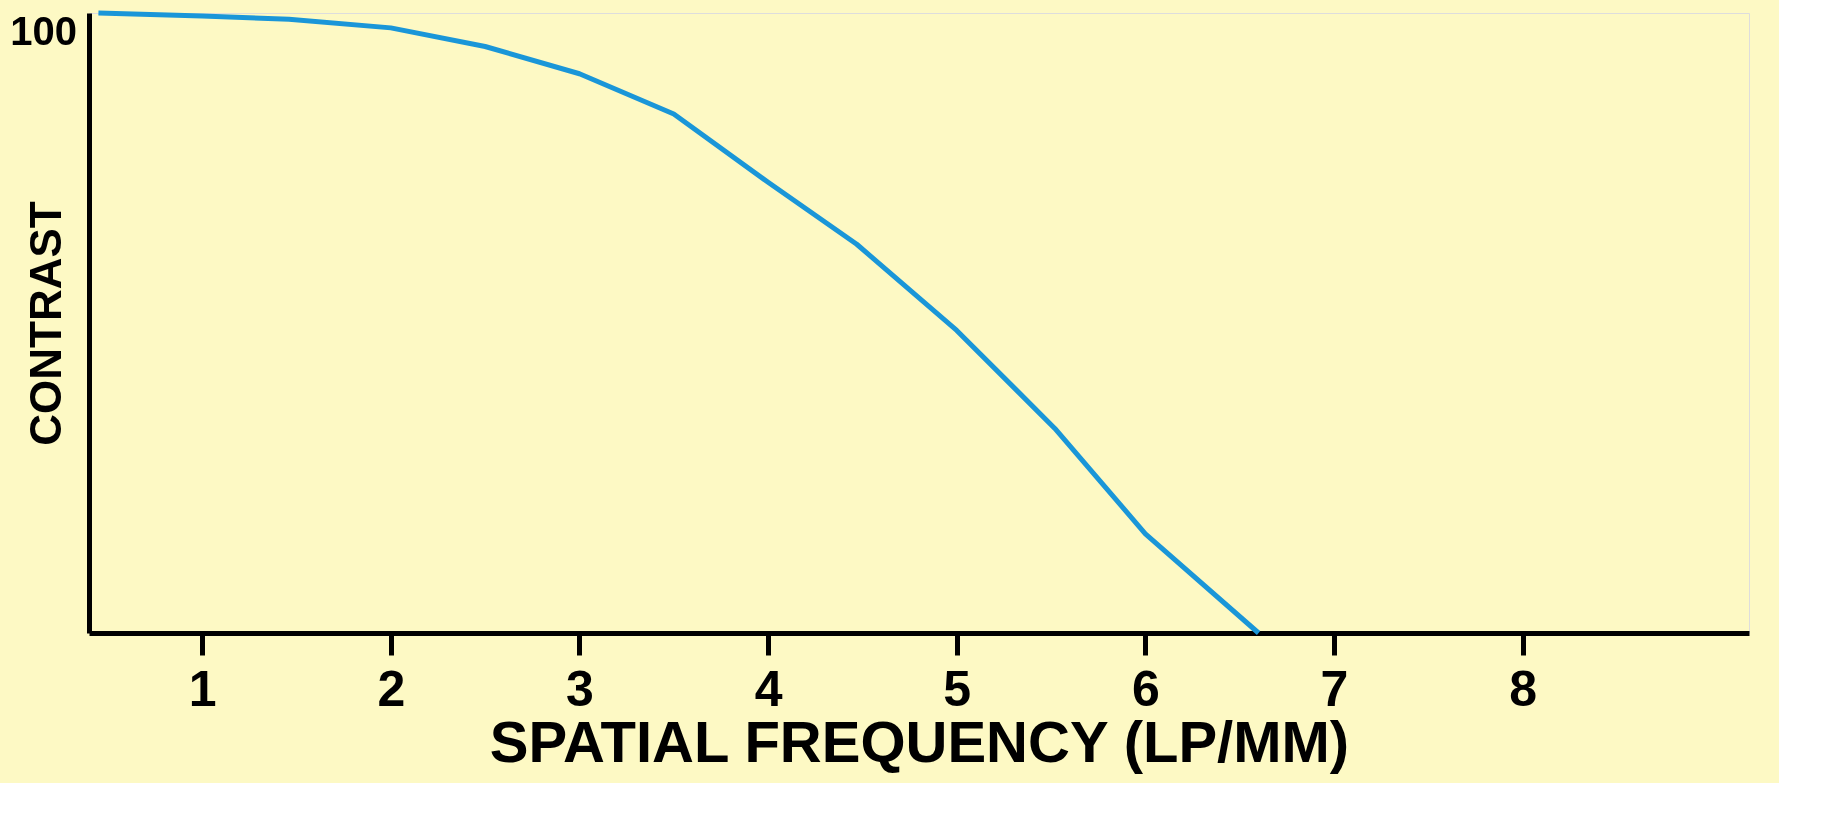 Image resolution: width=1835 pixels, height=833 pixels. What do you see at coordinates (202, 688) in the screenshot?
I see `x-tick-label: 1` at bounding box center [202, 688].